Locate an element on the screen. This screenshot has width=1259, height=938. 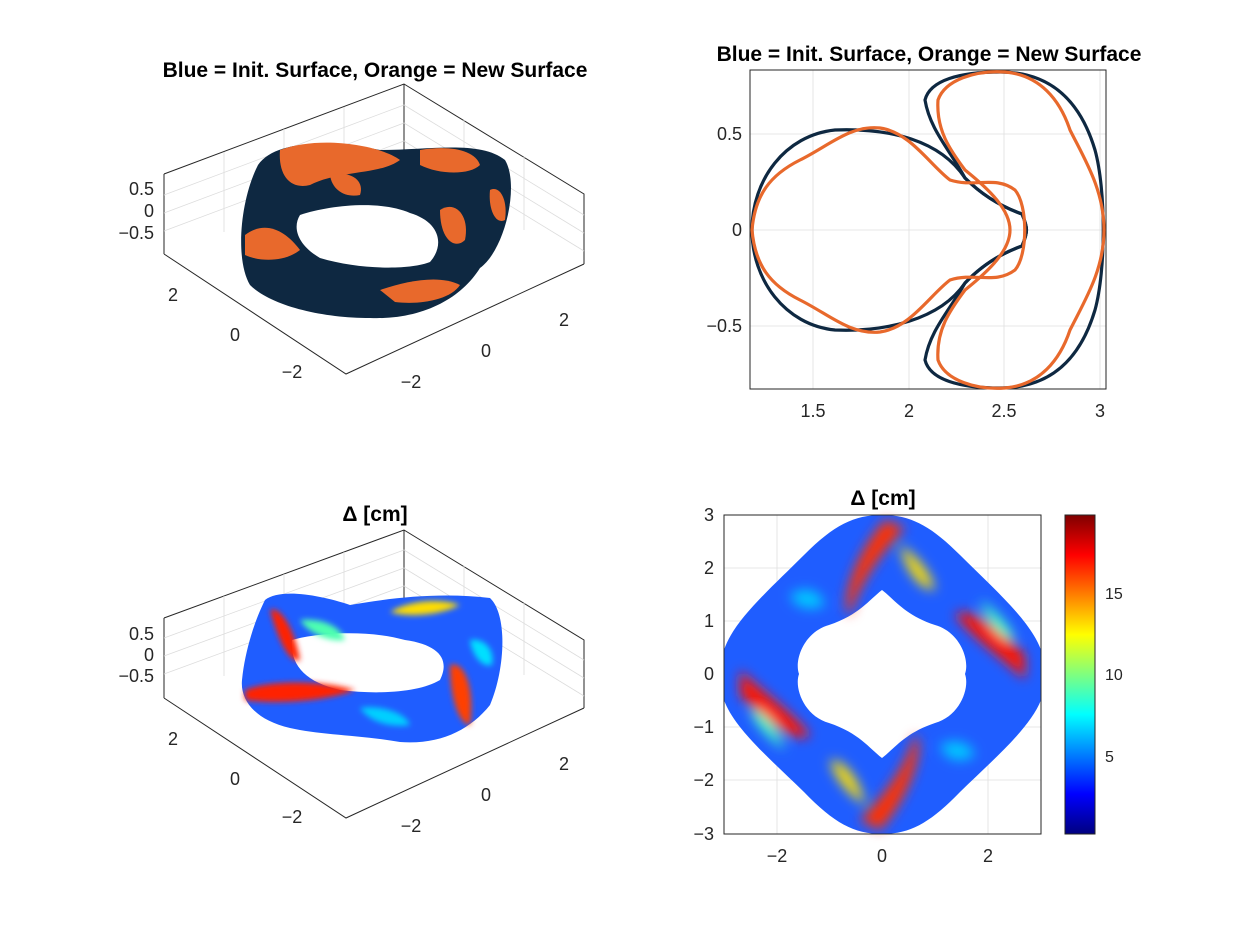
colorbar-gradient is located at coordinates (1080, 674).